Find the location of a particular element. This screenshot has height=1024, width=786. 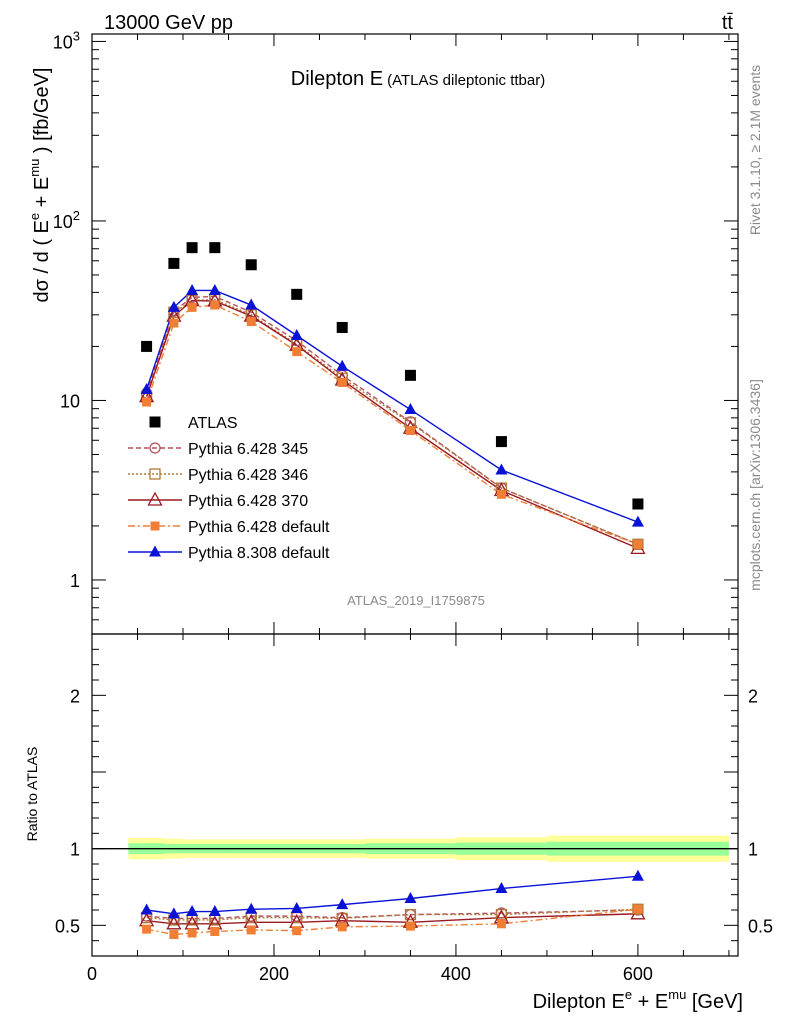

plot-title-sub: (ATLAS dileptonic ttbar) is located at coordinates (466, 80).